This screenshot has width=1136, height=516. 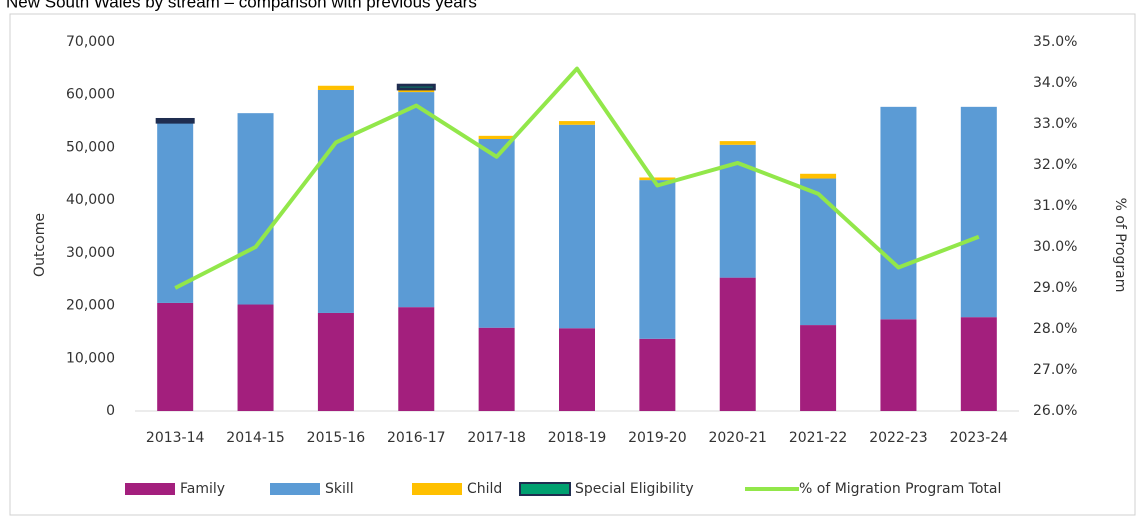 I want to click on y-tick-label: 20,000, so click(x=90, y=306).